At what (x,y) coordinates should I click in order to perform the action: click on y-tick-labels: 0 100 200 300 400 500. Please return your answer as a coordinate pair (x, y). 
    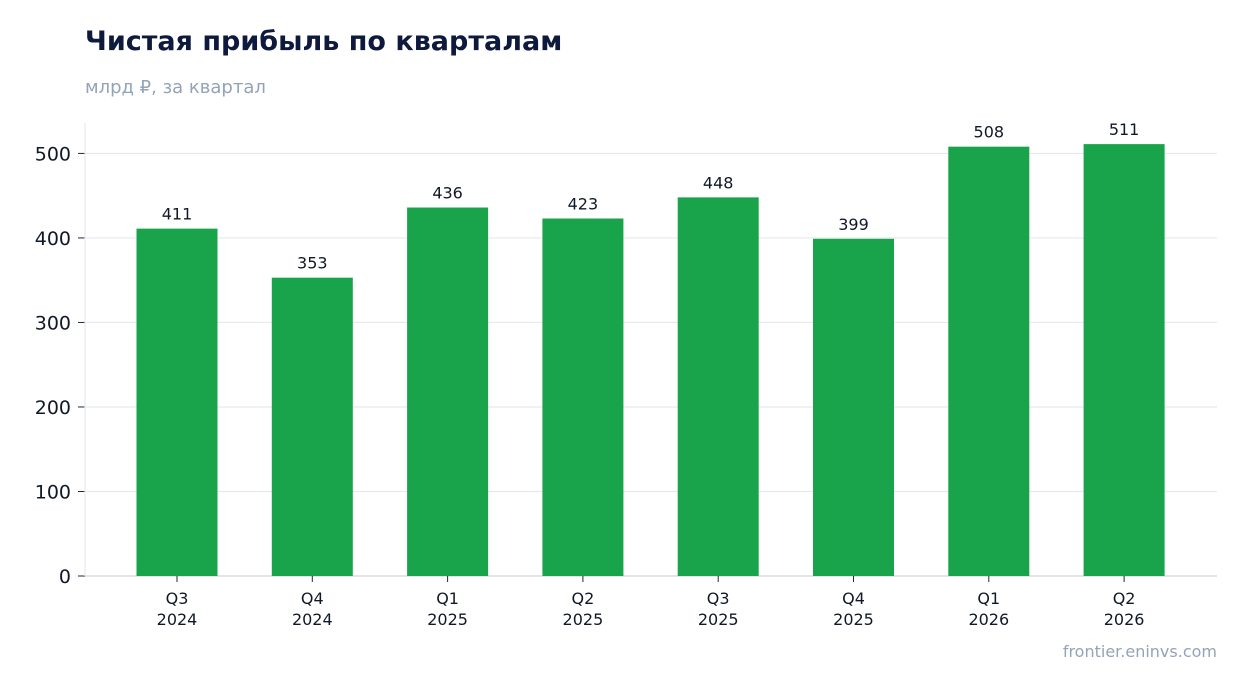
    Looking at the image, I should click on (53, 365).